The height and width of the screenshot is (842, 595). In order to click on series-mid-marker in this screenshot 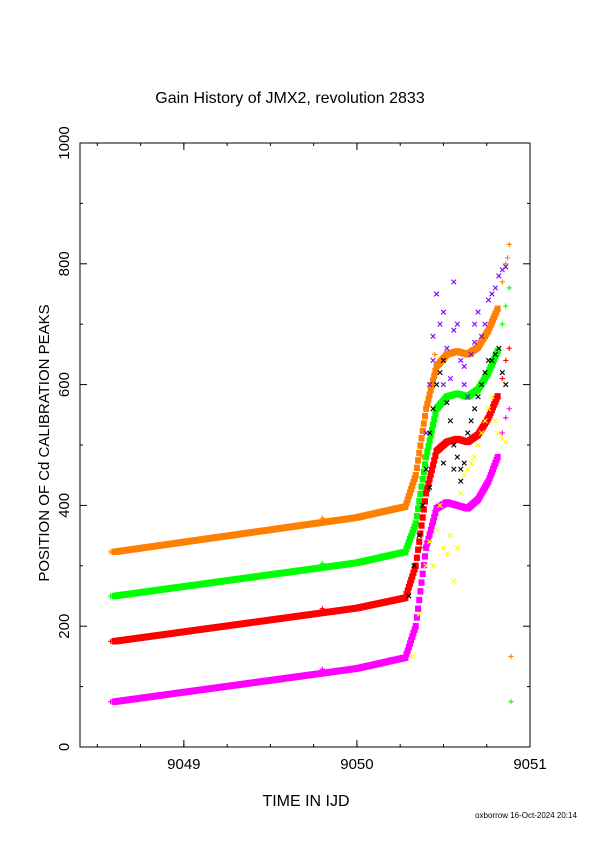, I will do `click(322, 609)`.